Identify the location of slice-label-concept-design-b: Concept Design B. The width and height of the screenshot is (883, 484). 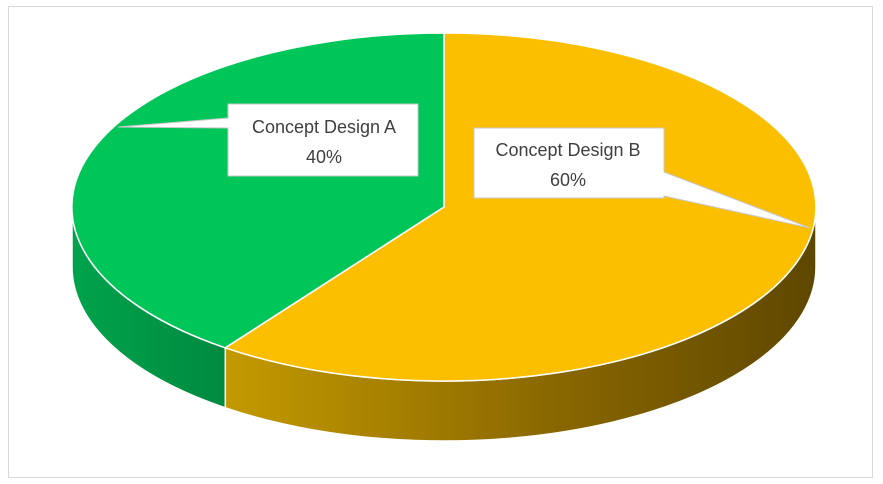
(567, 150).